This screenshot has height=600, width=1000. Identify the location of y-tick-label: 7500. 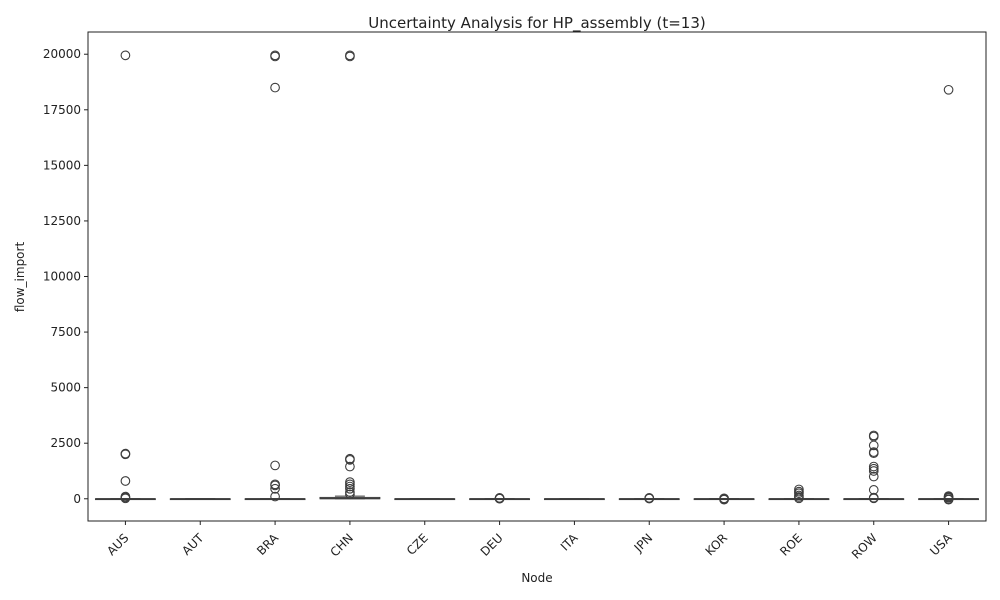
(65, 332).